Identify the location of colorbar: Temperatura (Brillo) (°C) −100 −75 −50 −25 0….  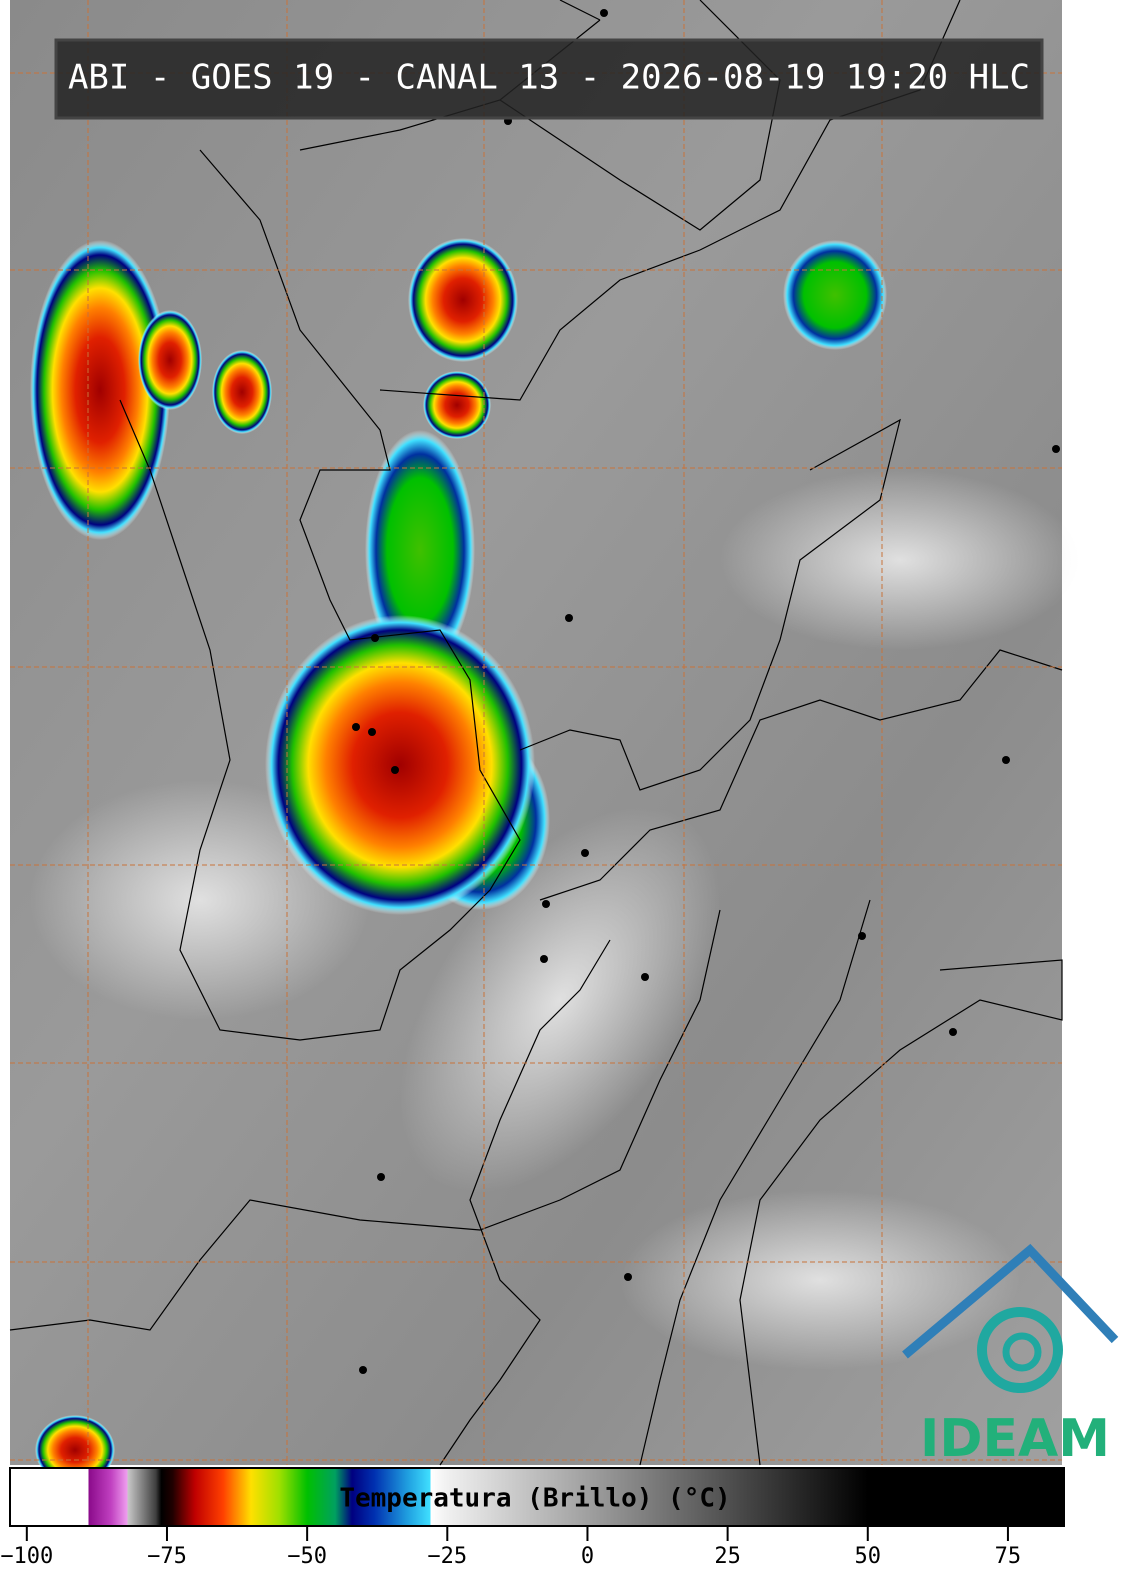
(532, 1518).